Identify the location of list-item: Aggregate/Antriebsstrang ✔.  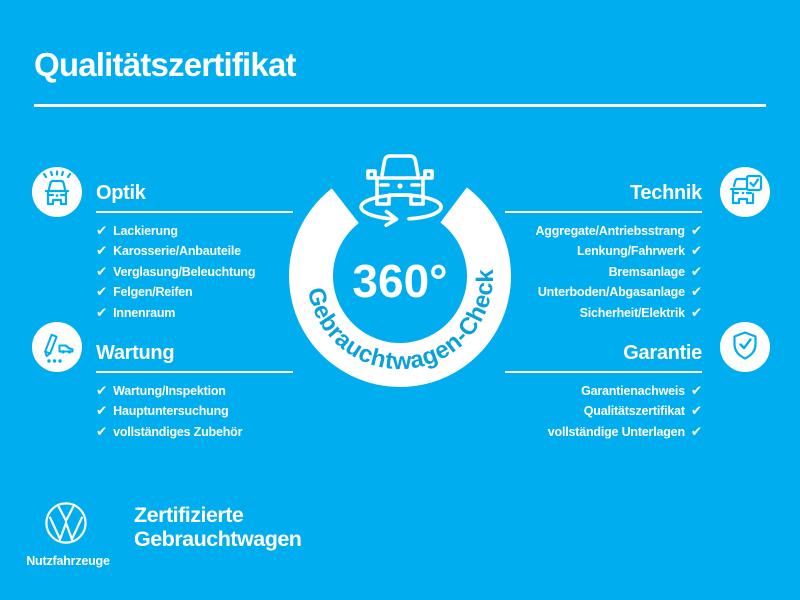
(603, 231).